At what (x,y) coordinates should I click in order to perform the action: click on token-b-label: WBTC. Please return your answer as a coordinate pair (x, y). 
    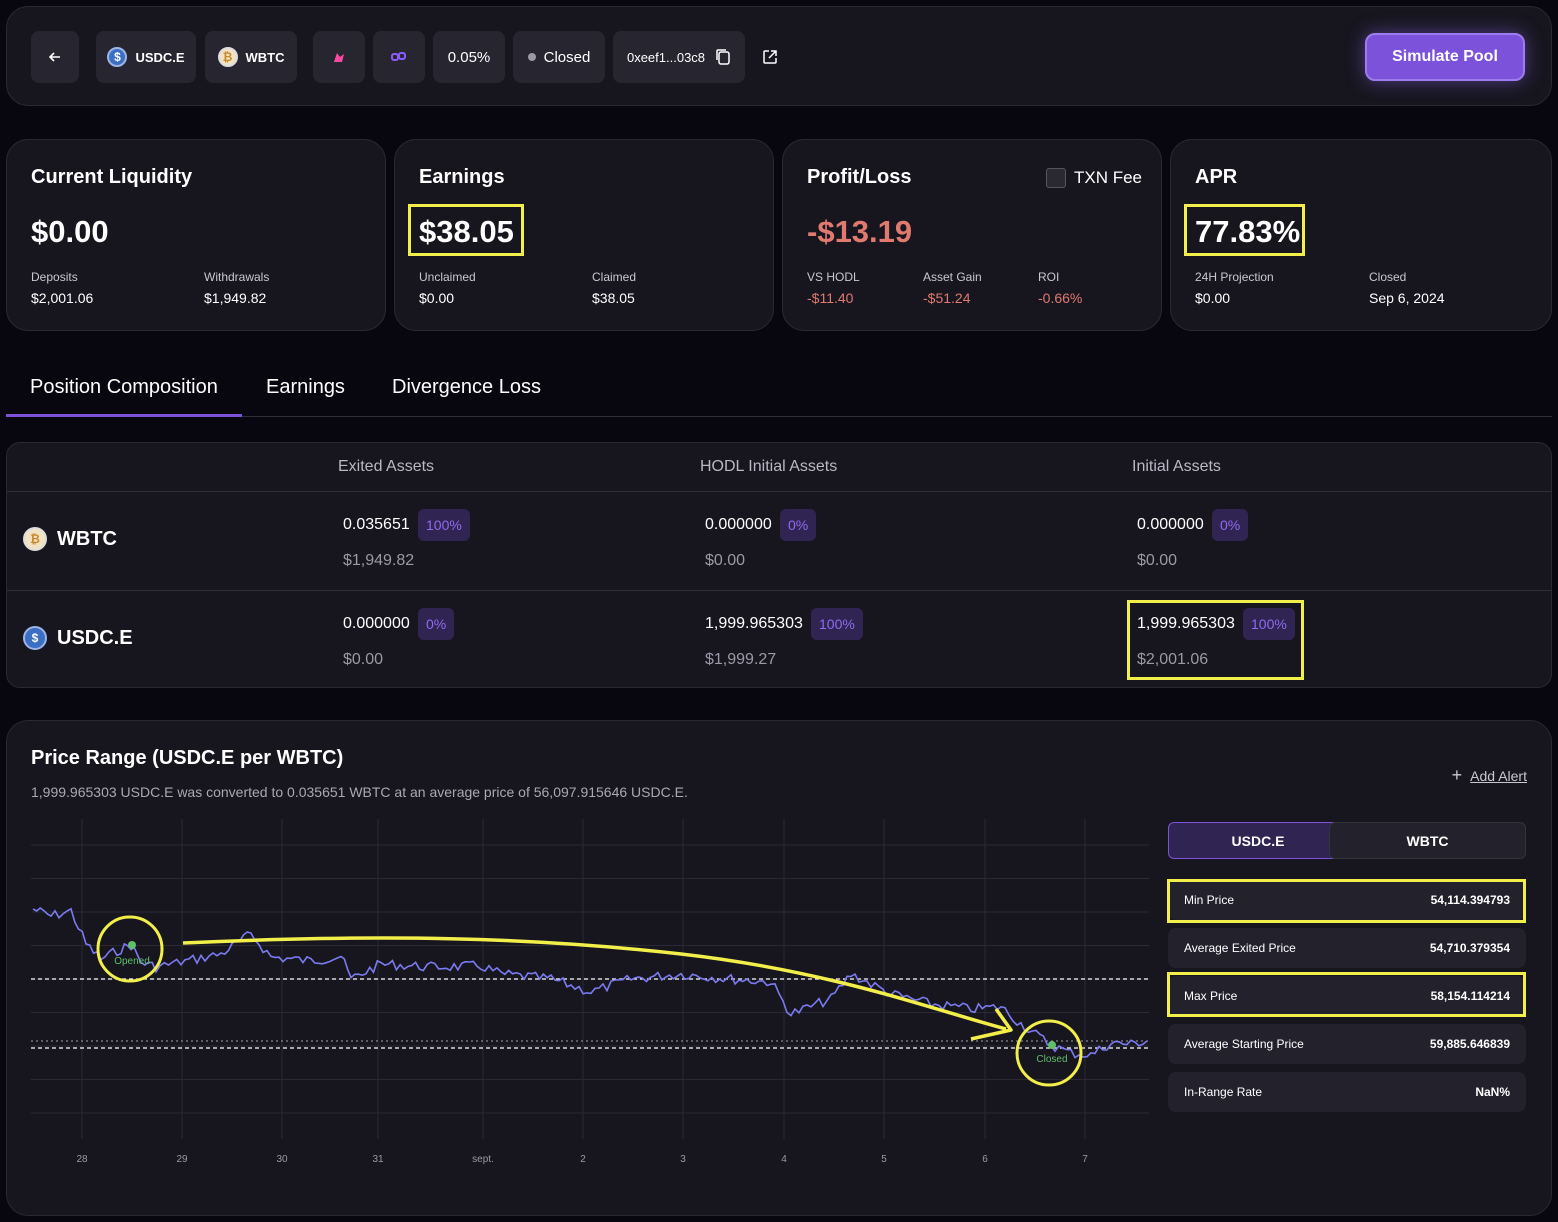
    Looking at the image, I should click on (265, 57).